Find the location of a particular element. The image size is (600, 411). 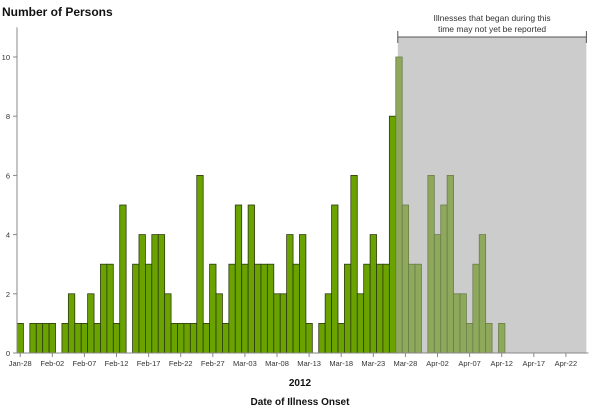

x-tick-label: Apr-02 is located at coordinates (437, 363).